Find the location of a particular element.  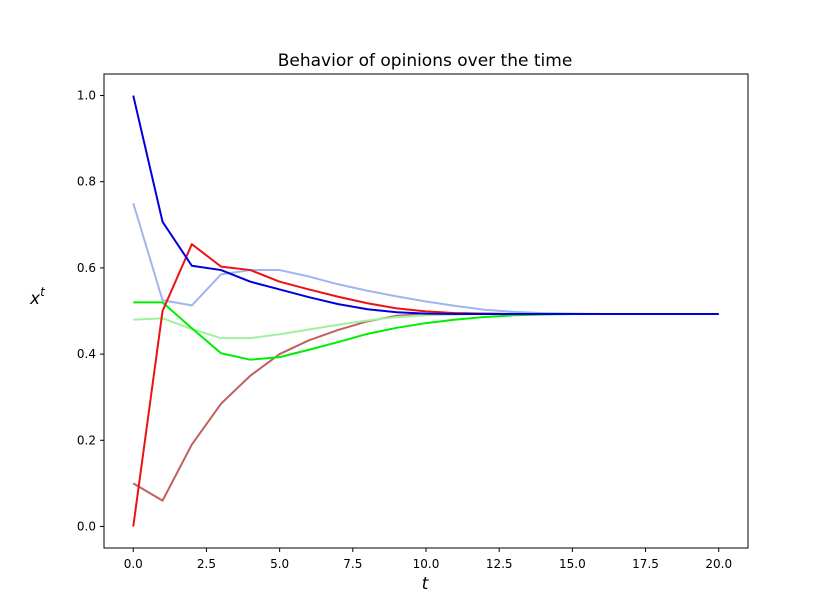

x-tick-label: 7.5 is located at coordinates (352, 564).